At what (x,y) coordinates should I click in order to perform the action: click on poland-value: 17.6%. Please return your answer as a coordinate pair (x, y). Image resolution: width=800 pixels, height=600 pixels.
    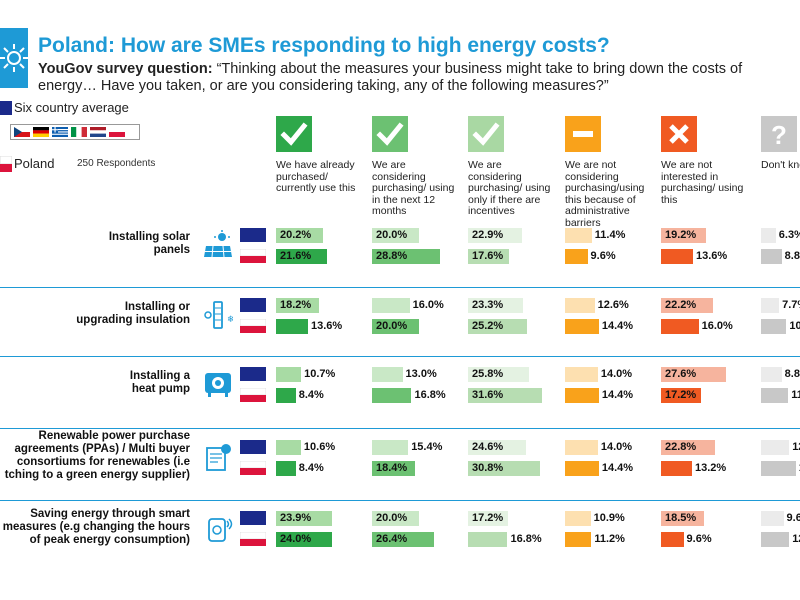
    Looking at the image, I should click on (488, 256).